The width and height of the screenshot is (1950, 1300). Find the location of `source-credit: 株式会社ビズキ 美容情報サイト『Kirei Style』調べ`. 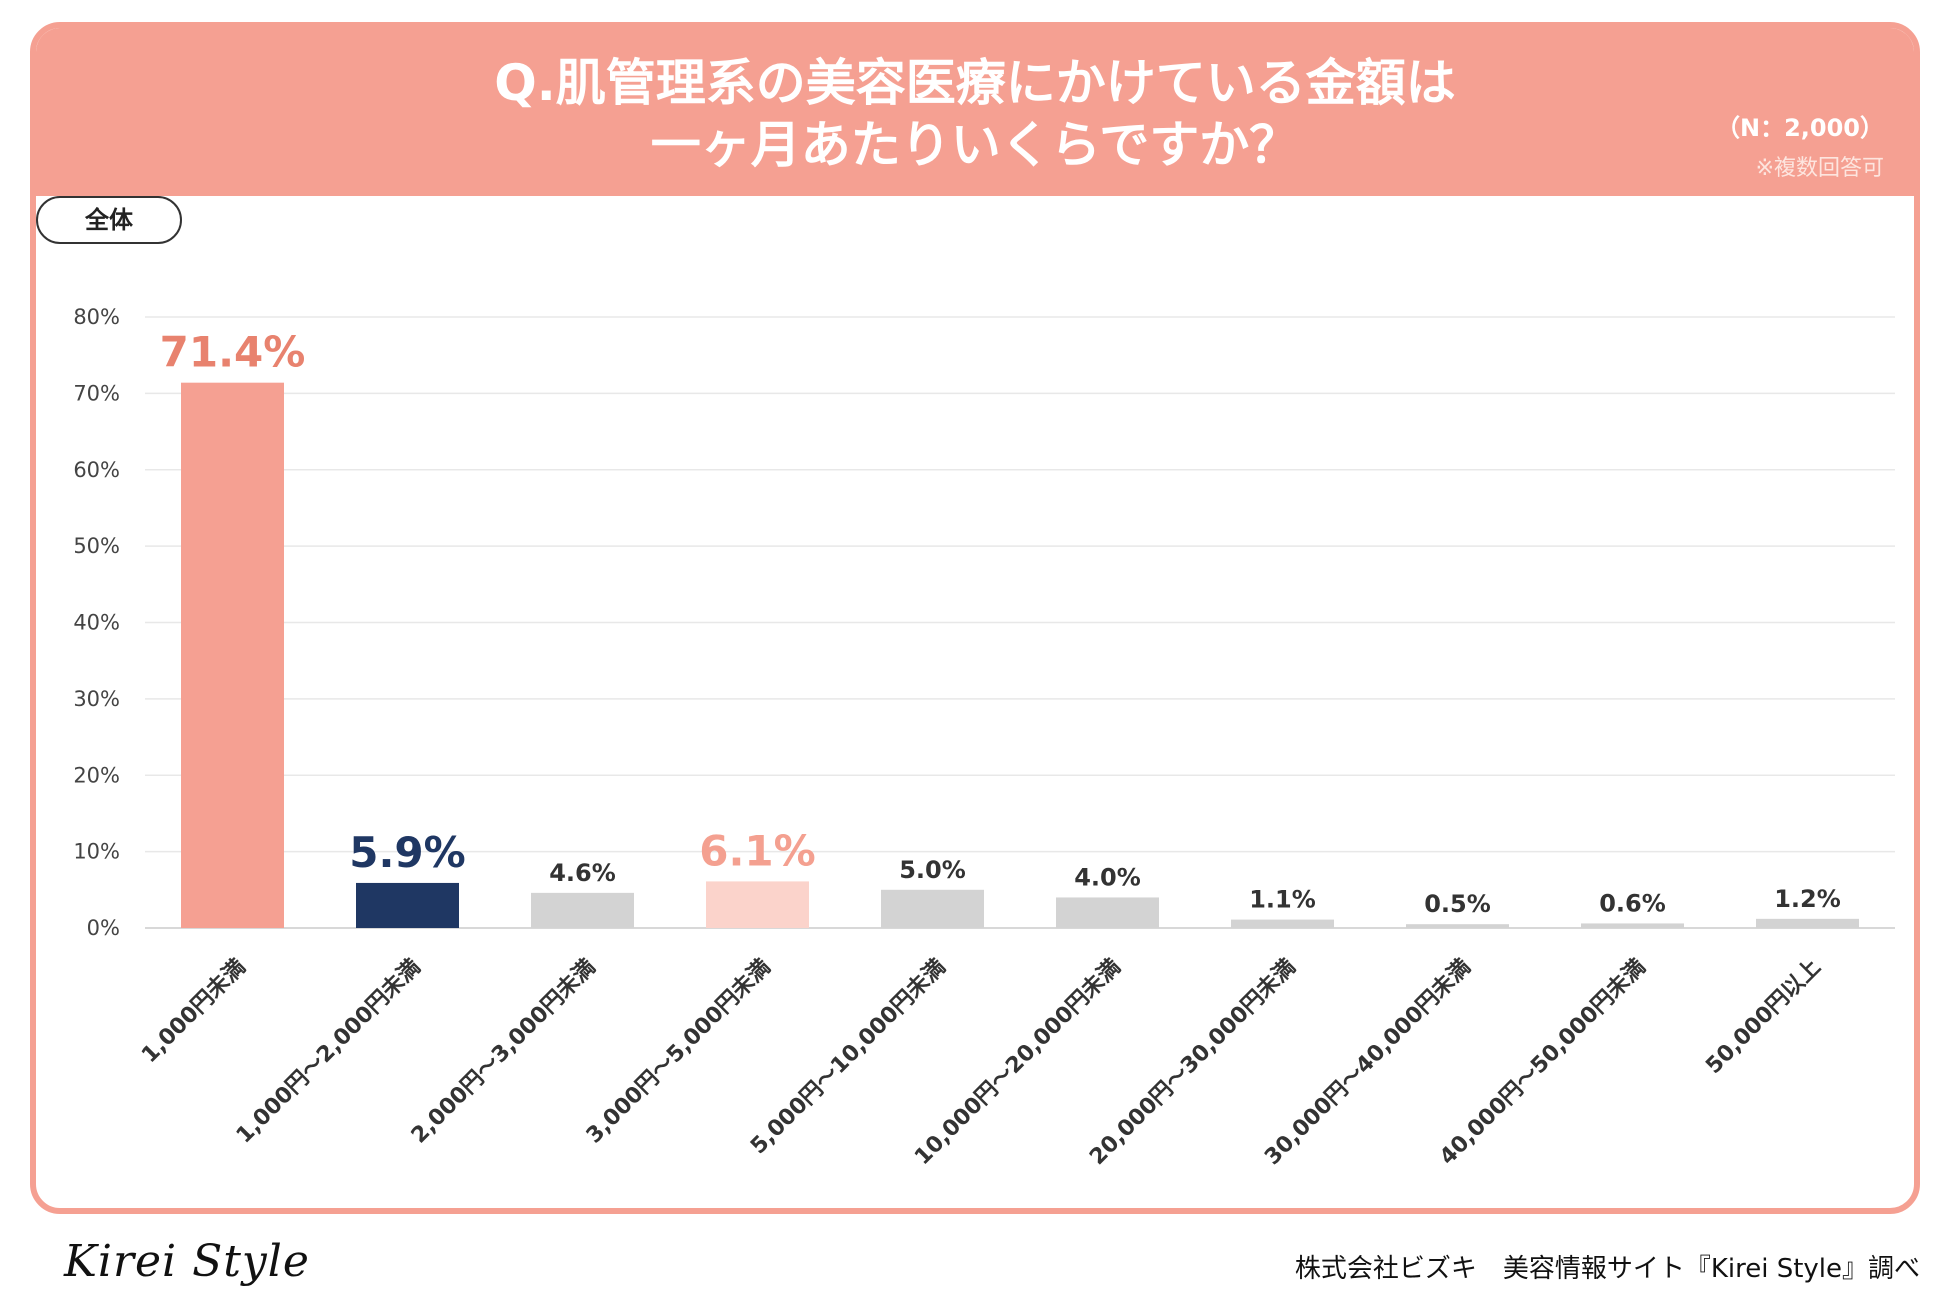

source-credit: 株式会社ビズキ 美容情報サイト『Kirei Style』調べ is located at coordinates (1607, 1269).